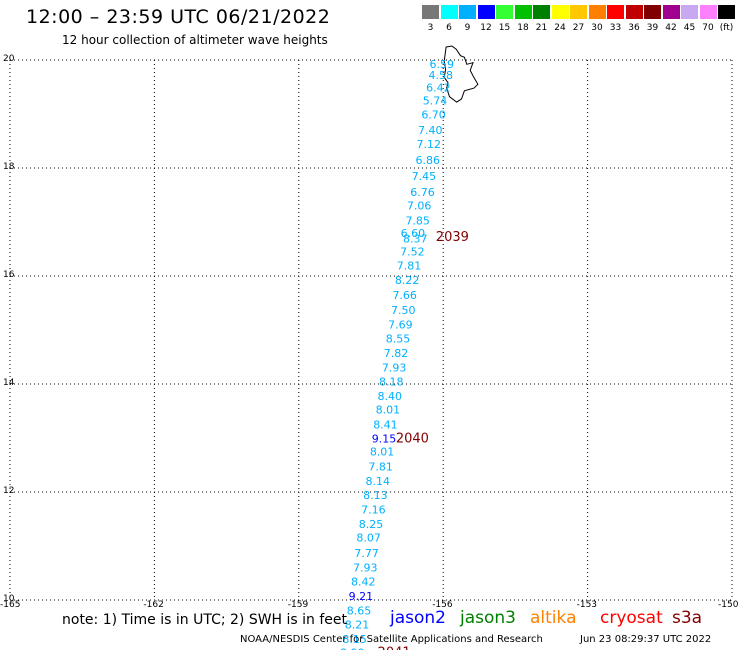 This screenshot has width=740, height=650. Describe the element at coordinates (404, 295) in the screenshot. I see `wave-height-label: 7.66` at that location.